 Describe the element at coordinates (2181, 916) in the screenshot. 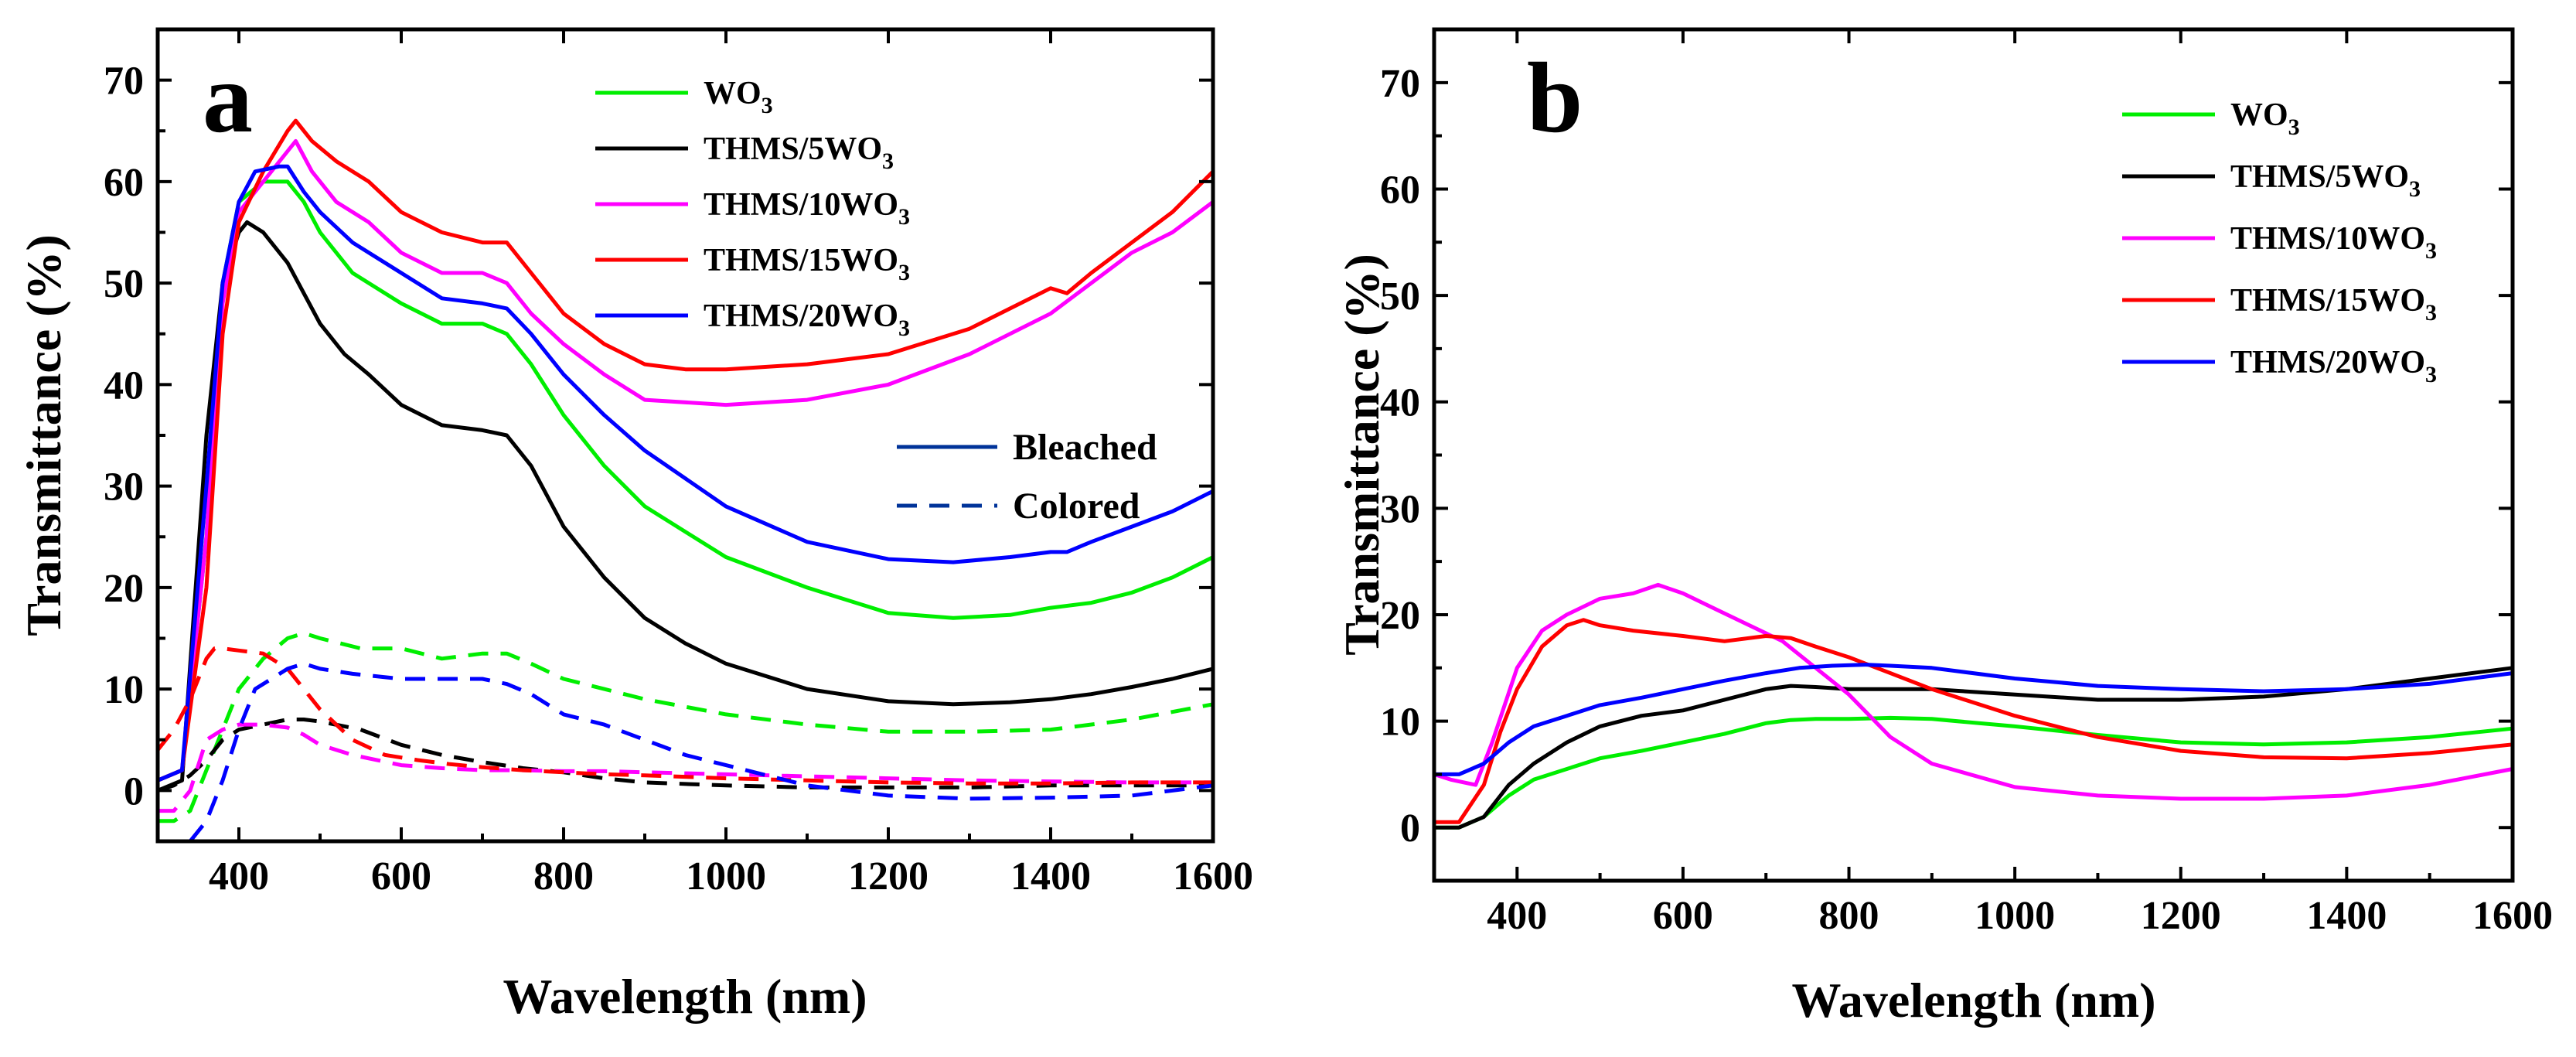

I see `panel-b-x-tick-label-1200: 1200` at that location.